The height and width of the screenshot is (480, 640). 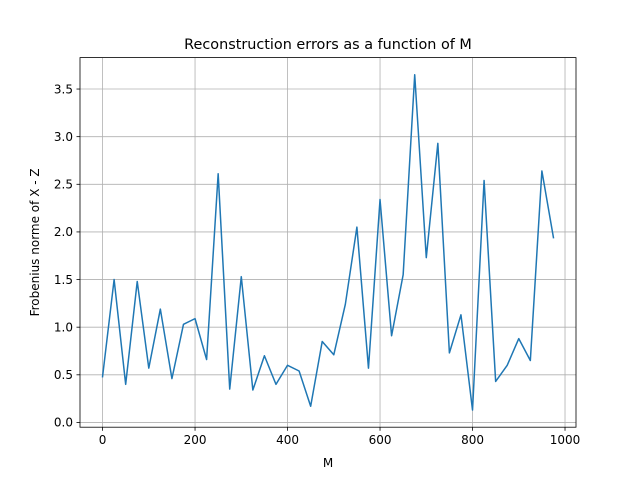 I want to click on y-tick-label: 1.0, so click(x=63, y=327).